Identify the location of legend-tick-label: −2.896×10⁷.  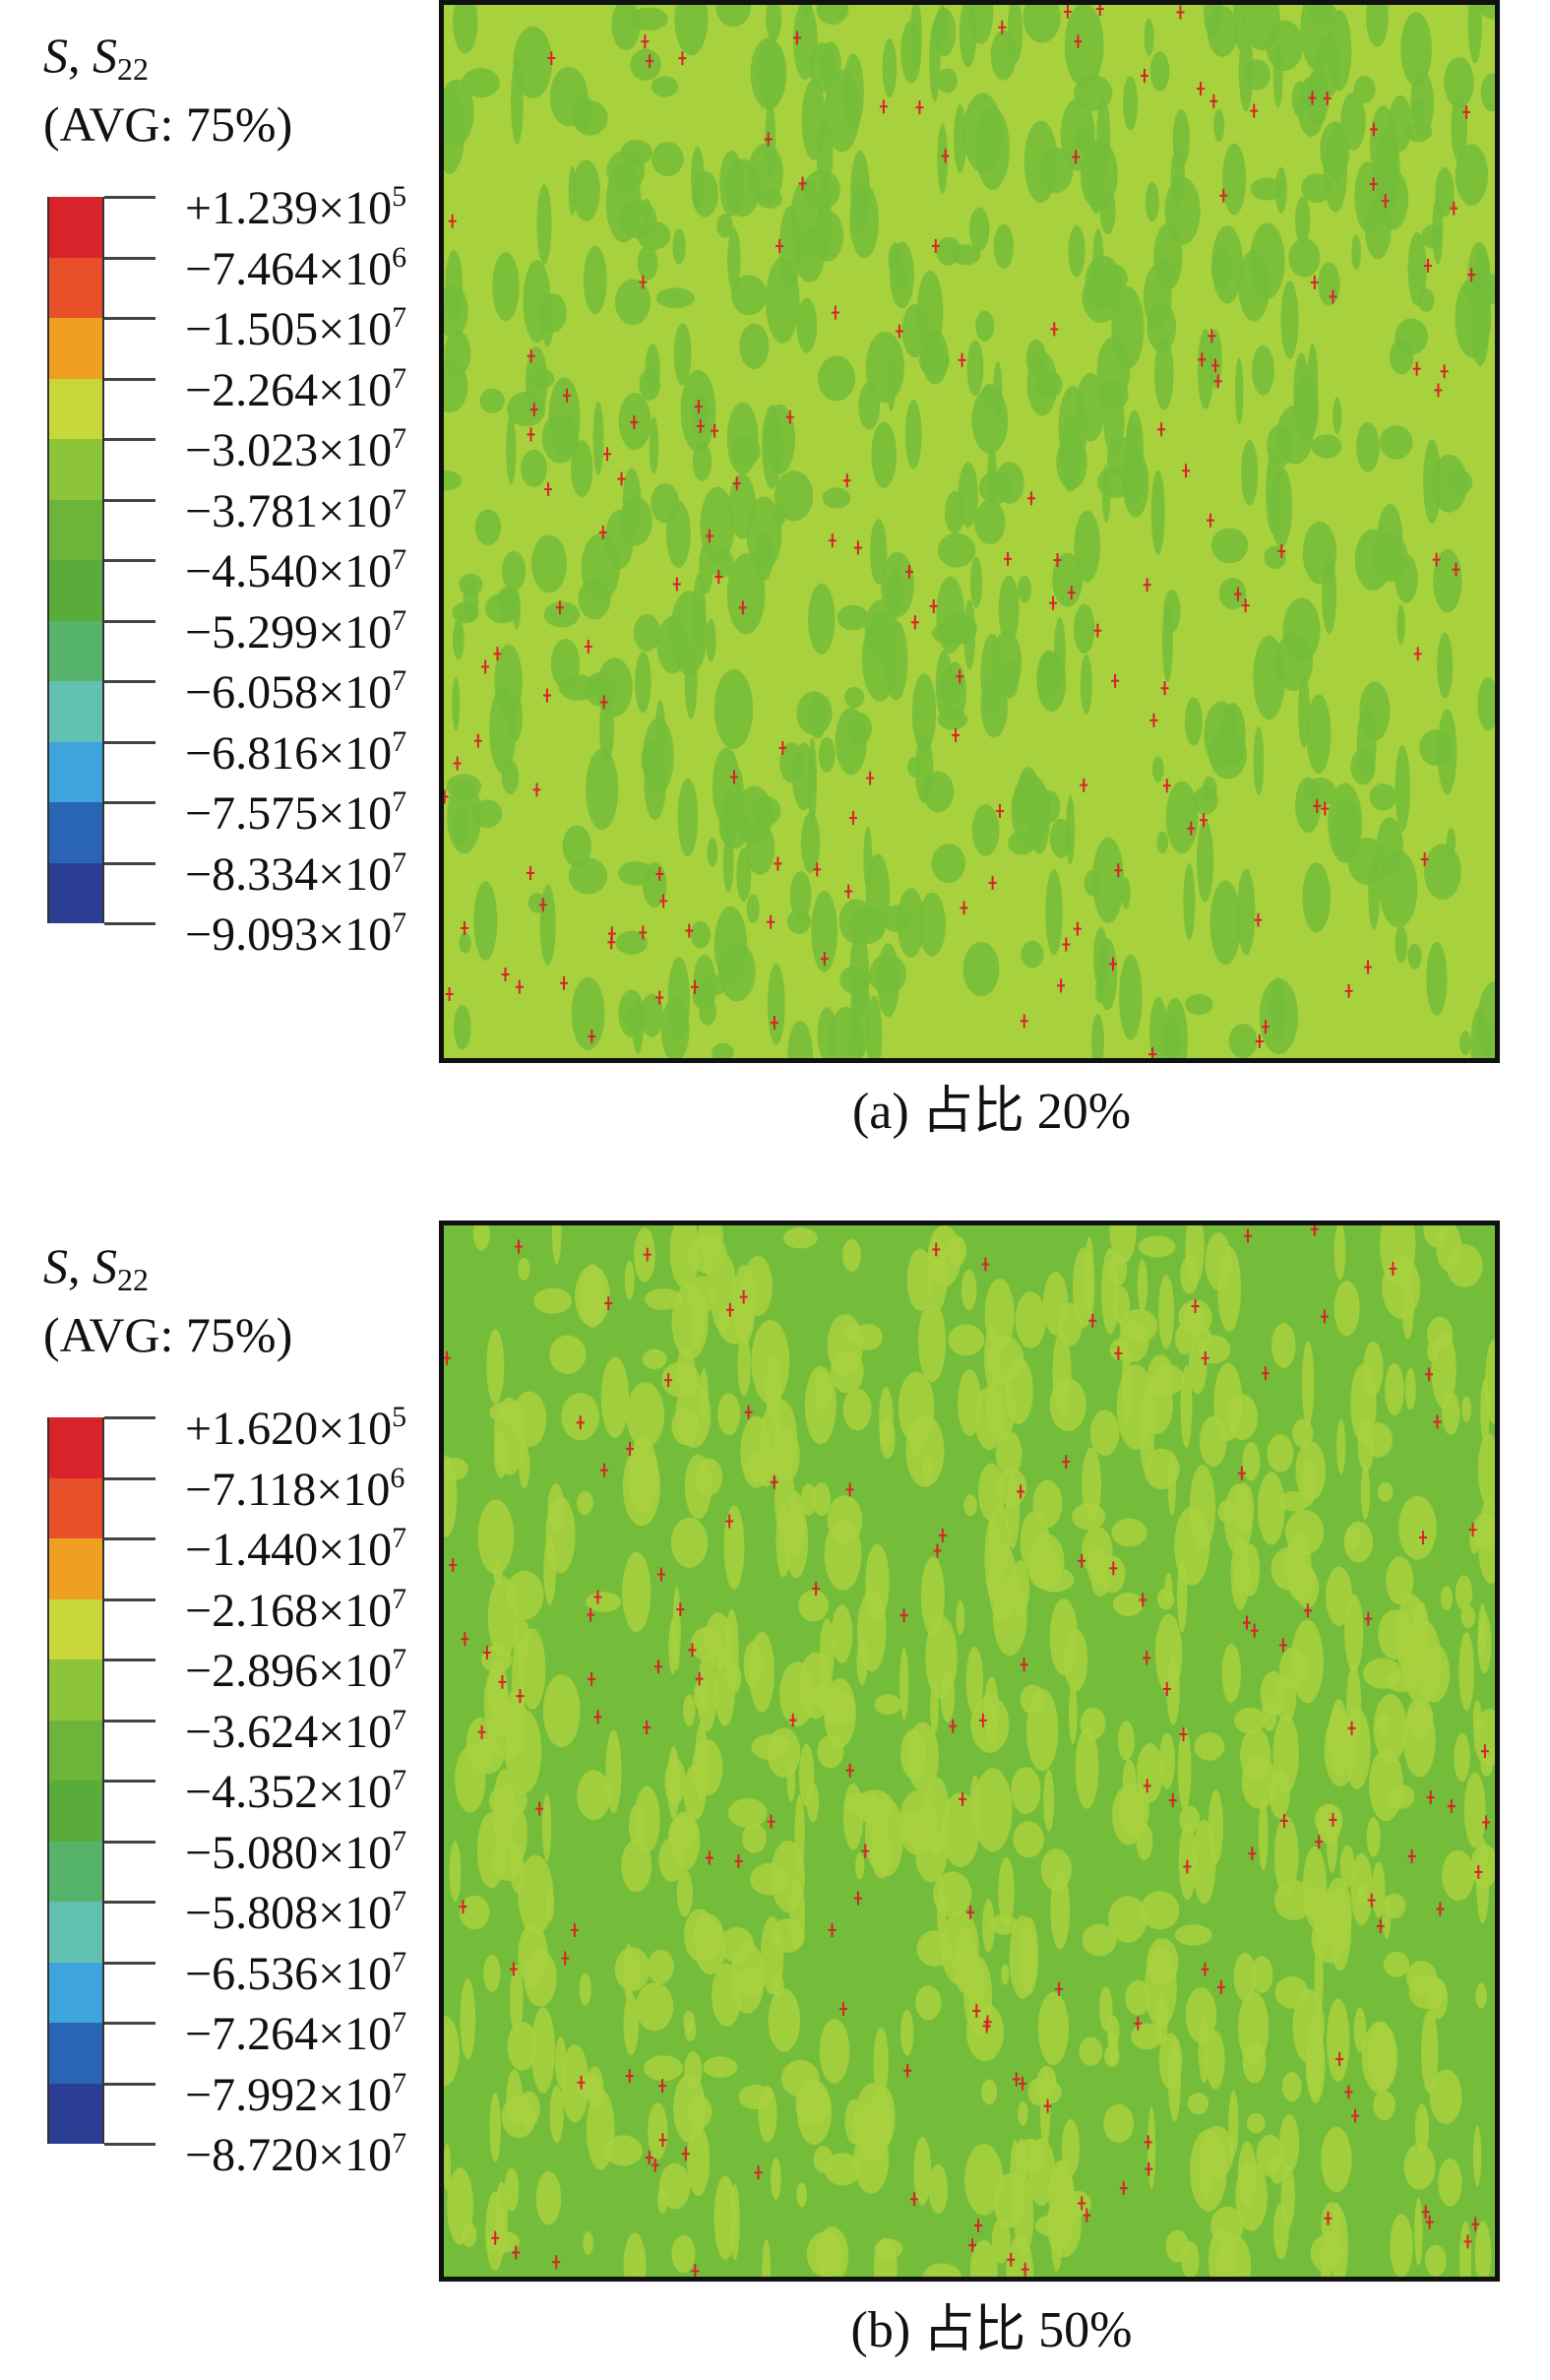
(296, 1670).